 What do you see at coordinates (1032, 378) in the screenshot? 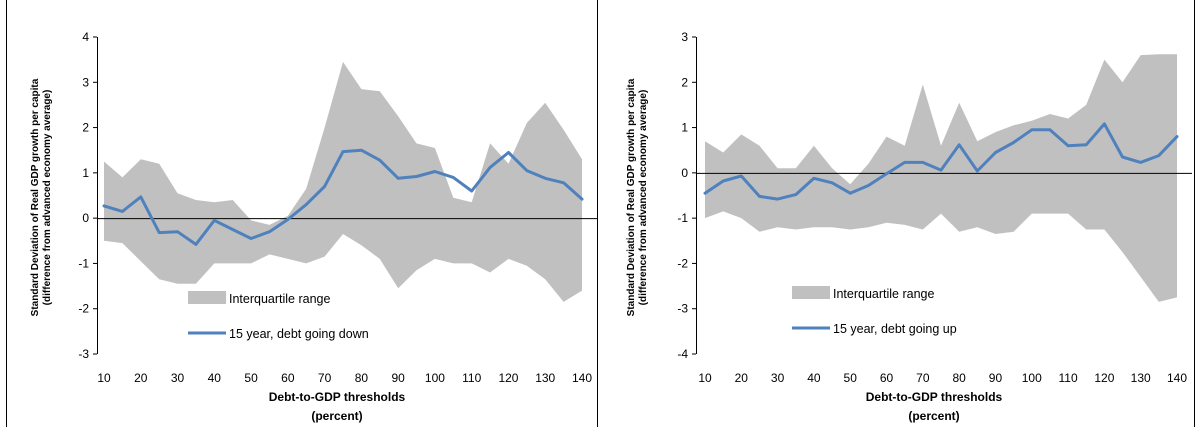
I see `x-tick-label: 100` at bounding box center [1032, 378].